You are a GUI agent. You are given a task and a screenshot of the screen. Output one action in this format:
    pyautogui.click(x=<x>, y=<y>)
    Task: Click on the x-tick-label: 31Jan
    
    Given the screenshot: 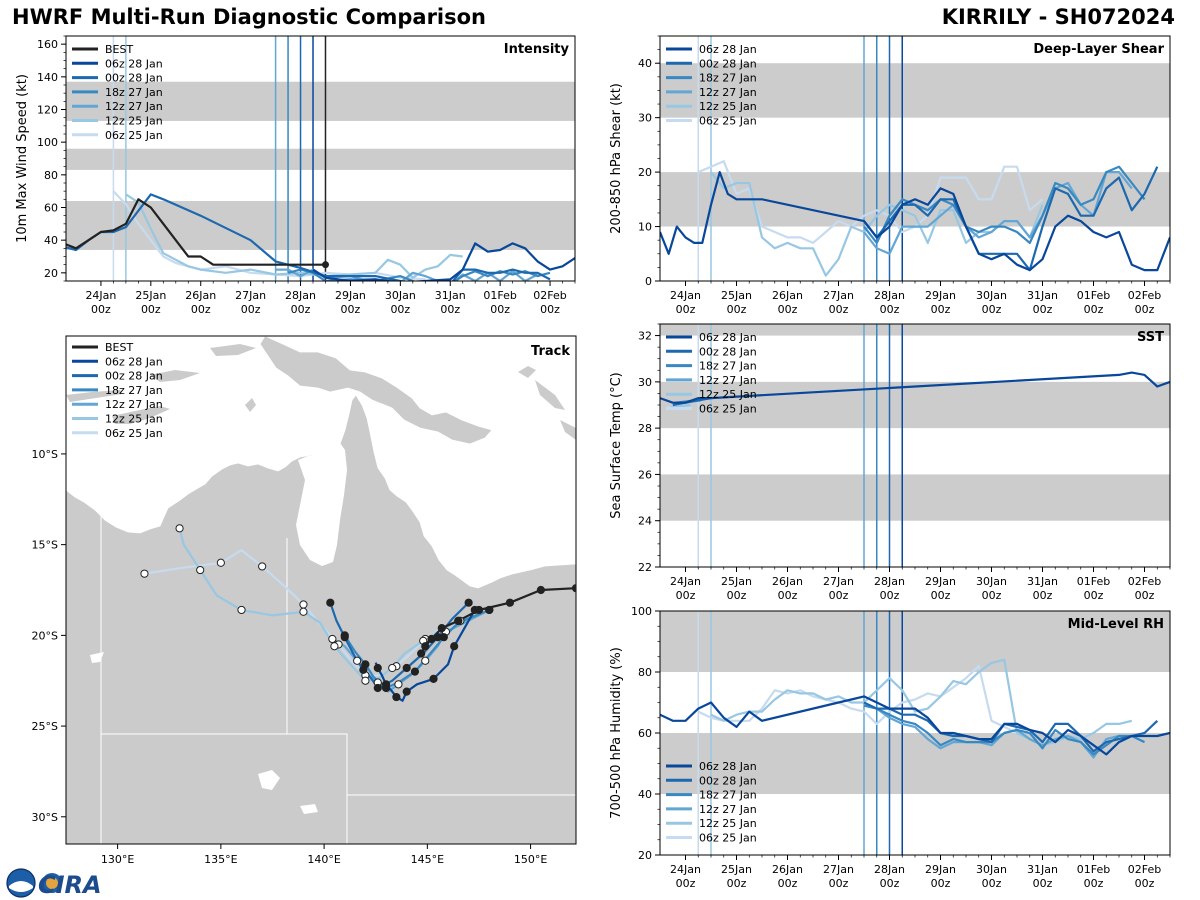 What is the action you would take?
    pyautogui.click(x=1042, y=869)
    